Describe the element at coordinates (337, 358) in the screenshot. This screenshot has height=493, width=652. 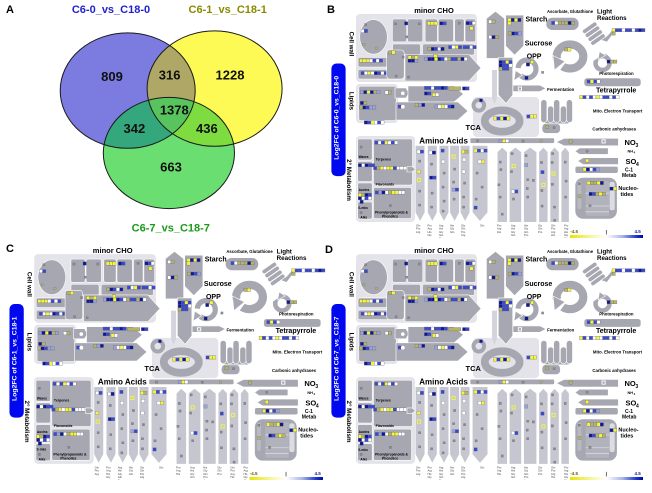
I see `svg-text: Log2FC of C6-7_vs_C18-7` at that location.